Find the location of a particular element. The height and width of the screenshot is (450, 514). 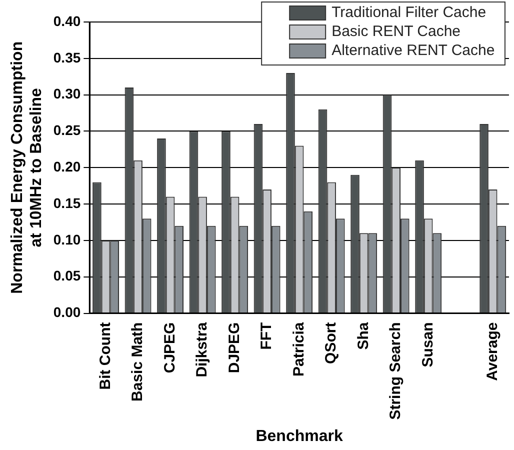

y-tick-label: 0.05 is located at coordinates (67, 276).